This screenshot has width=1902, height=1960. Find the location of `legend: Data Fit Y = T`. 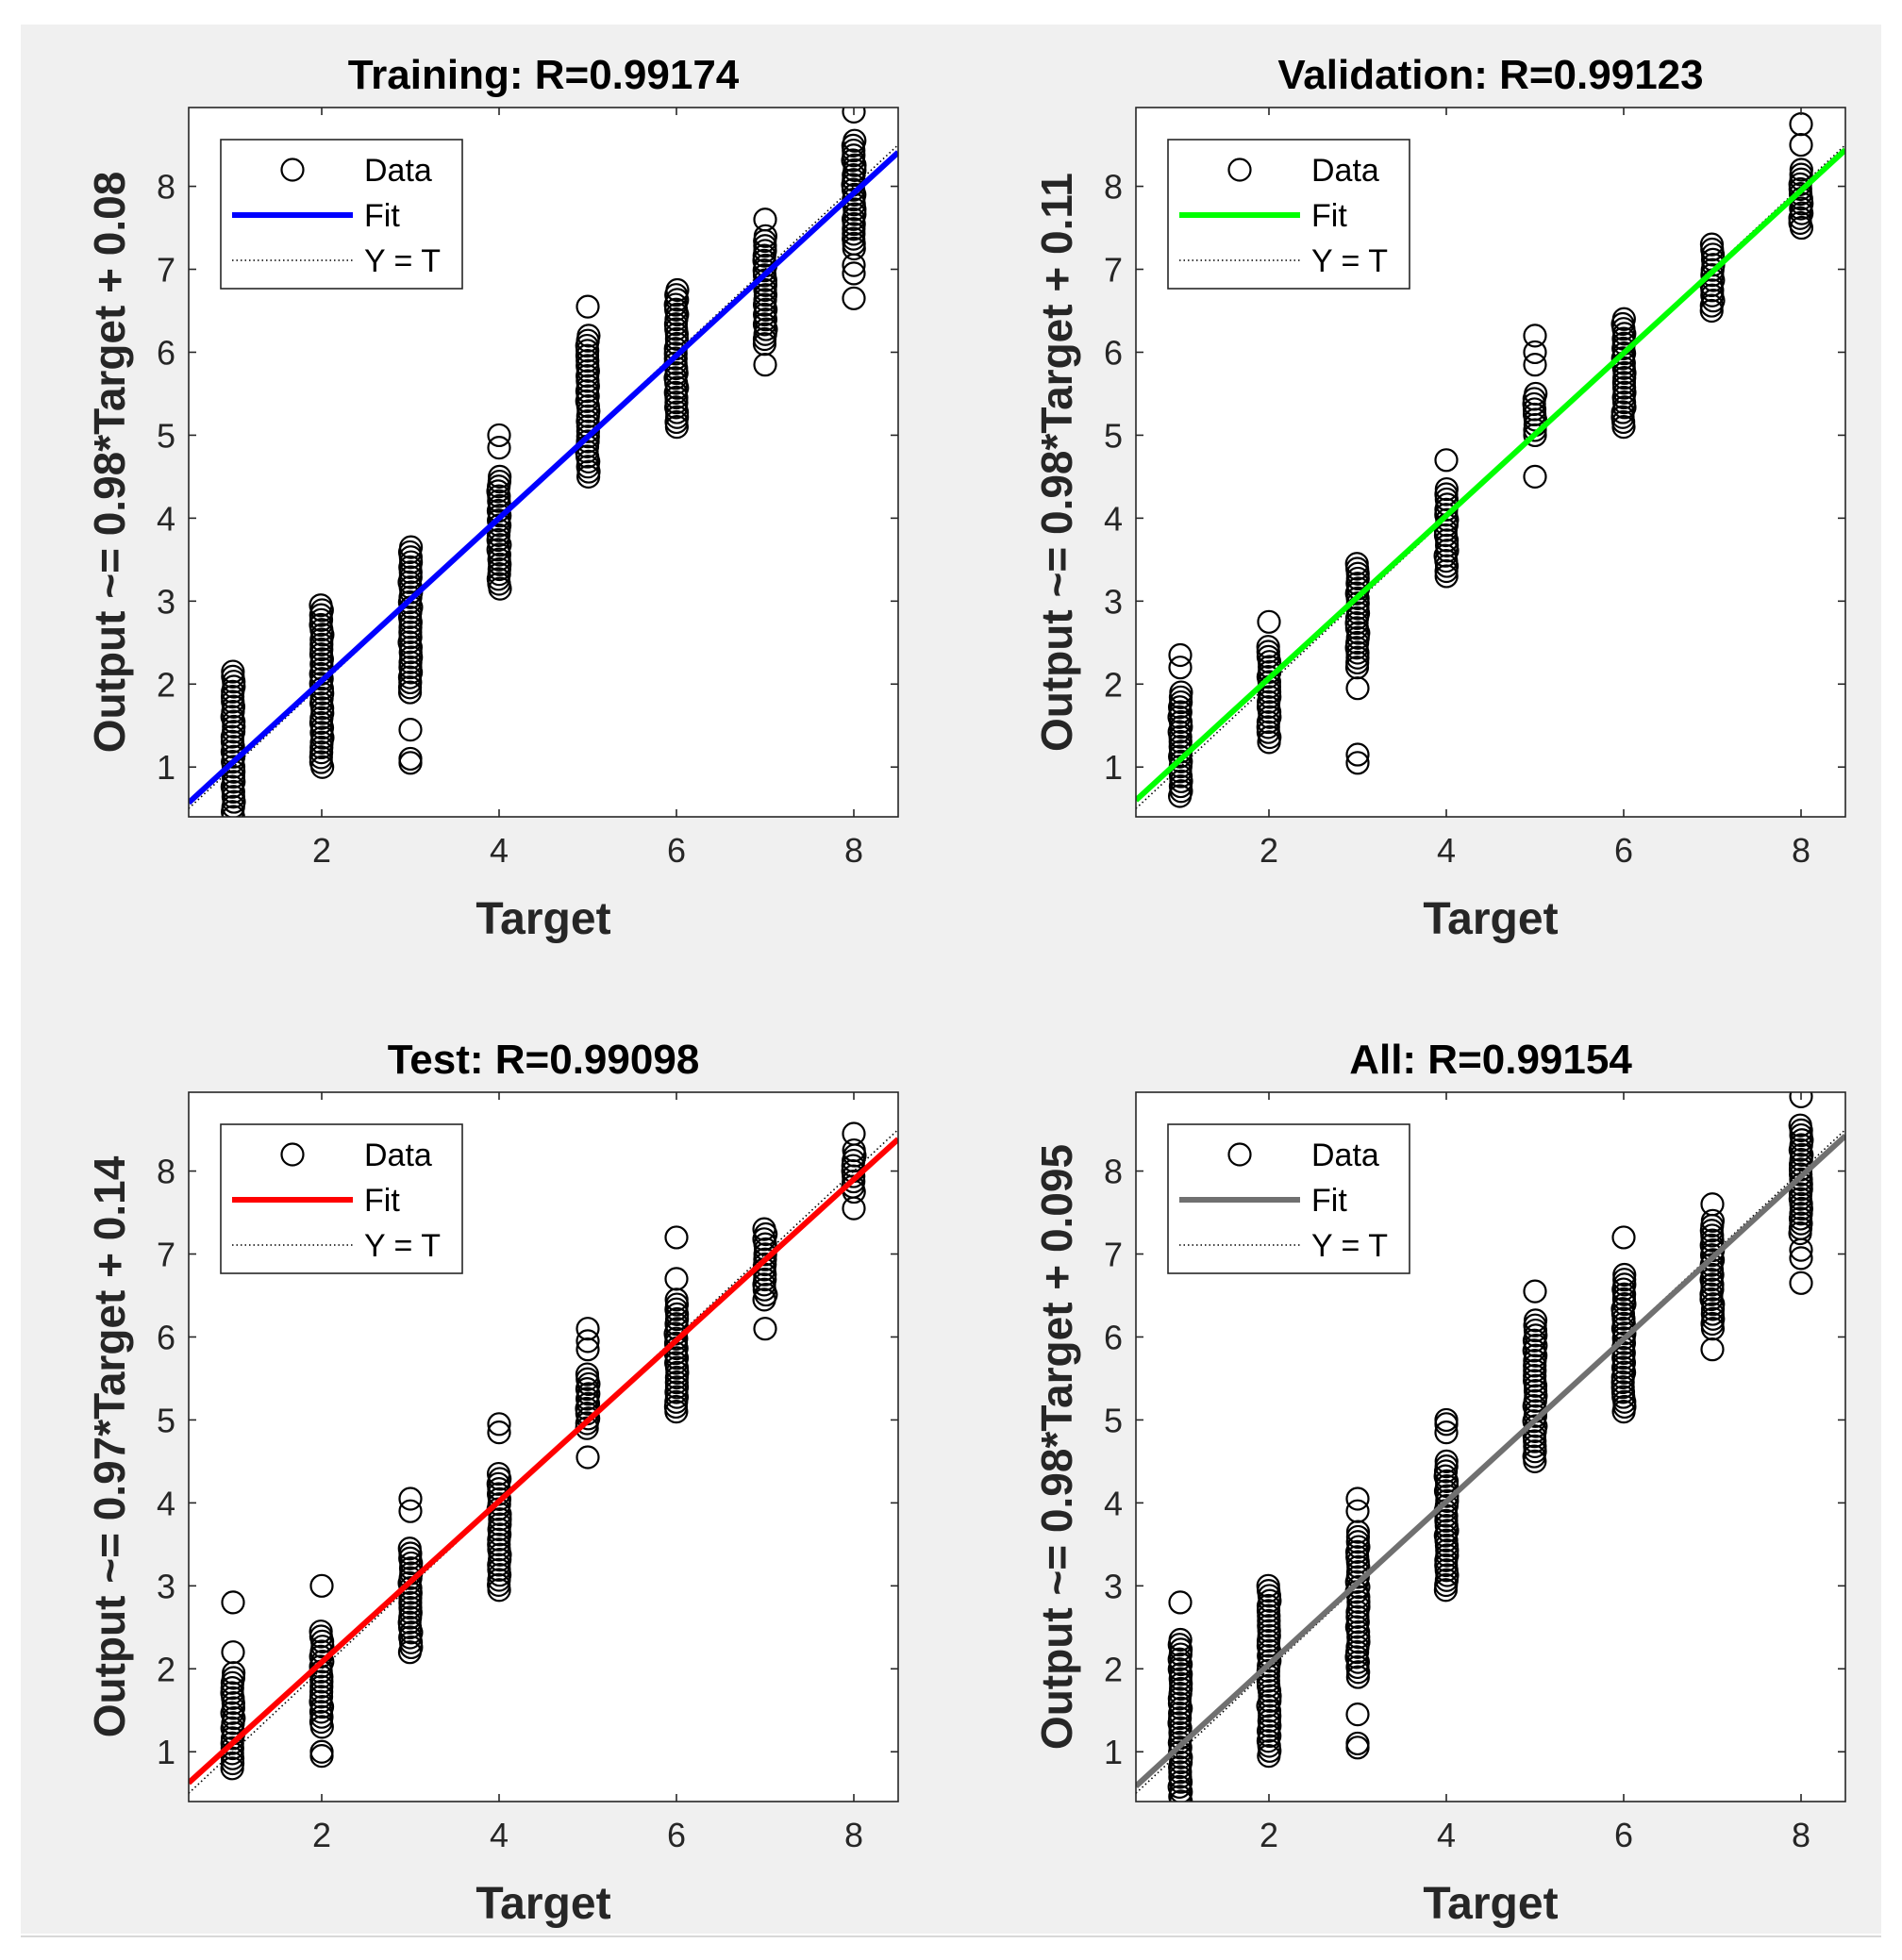

legend: Data Fit Y = T is located at coordinates (1288, 214).